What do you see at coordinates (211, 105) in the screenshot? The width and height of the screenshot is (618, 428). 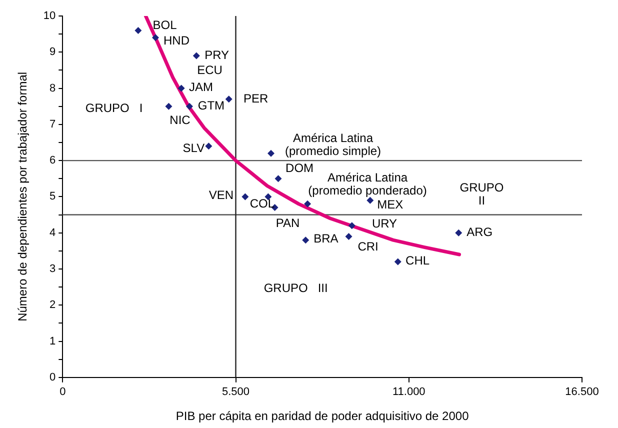 I see `annotation: GTM` at bounding box center [211, 105].